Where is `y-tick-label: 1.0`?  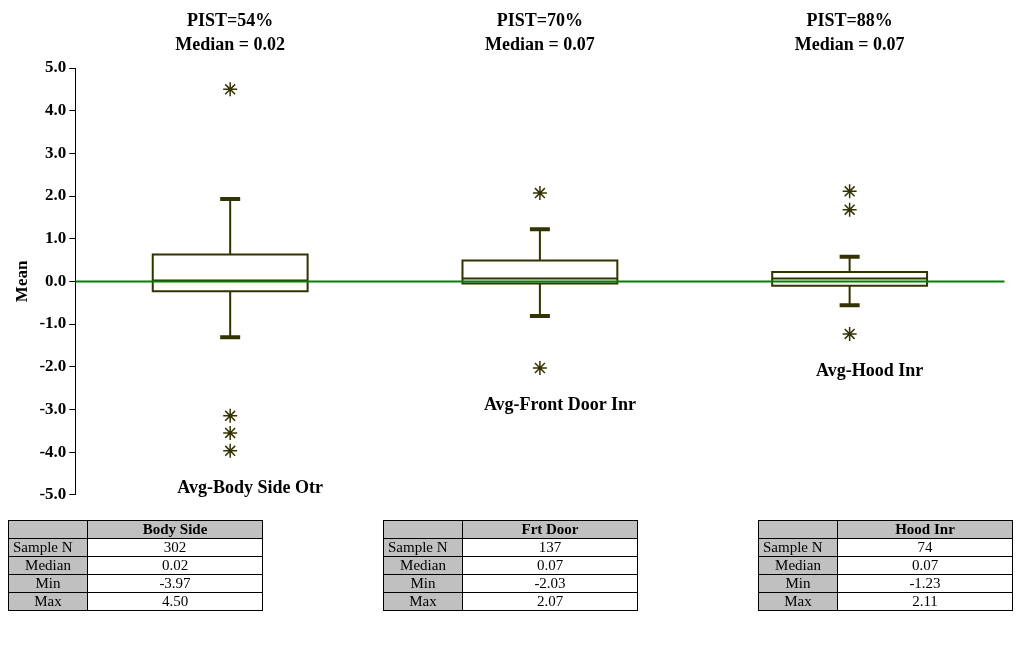
y-tick-label: 1.0 is located at coordinates (56, 238).